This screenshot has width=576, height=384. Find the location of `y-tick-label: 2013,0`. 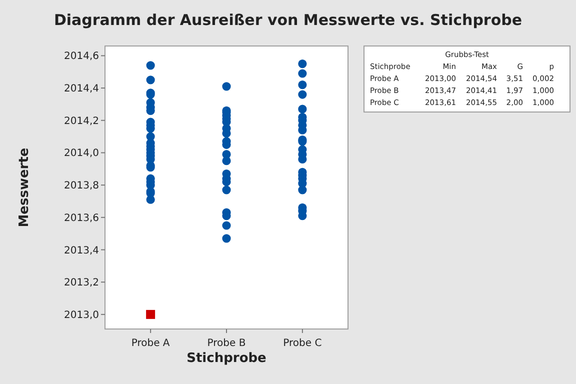

y-tick-label: 2013,0 is located at coordinates (81, 315).